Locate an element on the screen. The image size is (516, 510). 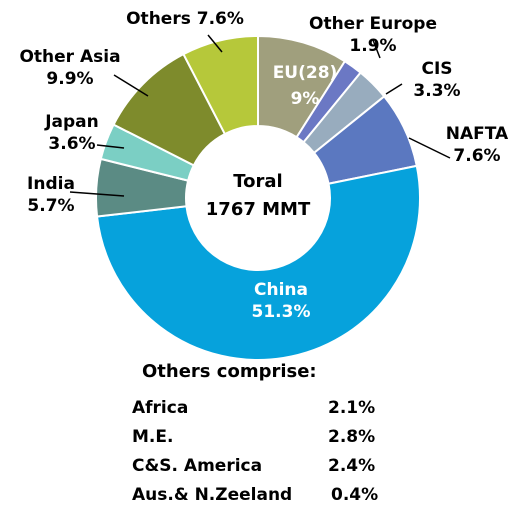
slice-value-nafta: 7.6% is located at coordinates (476, 156).